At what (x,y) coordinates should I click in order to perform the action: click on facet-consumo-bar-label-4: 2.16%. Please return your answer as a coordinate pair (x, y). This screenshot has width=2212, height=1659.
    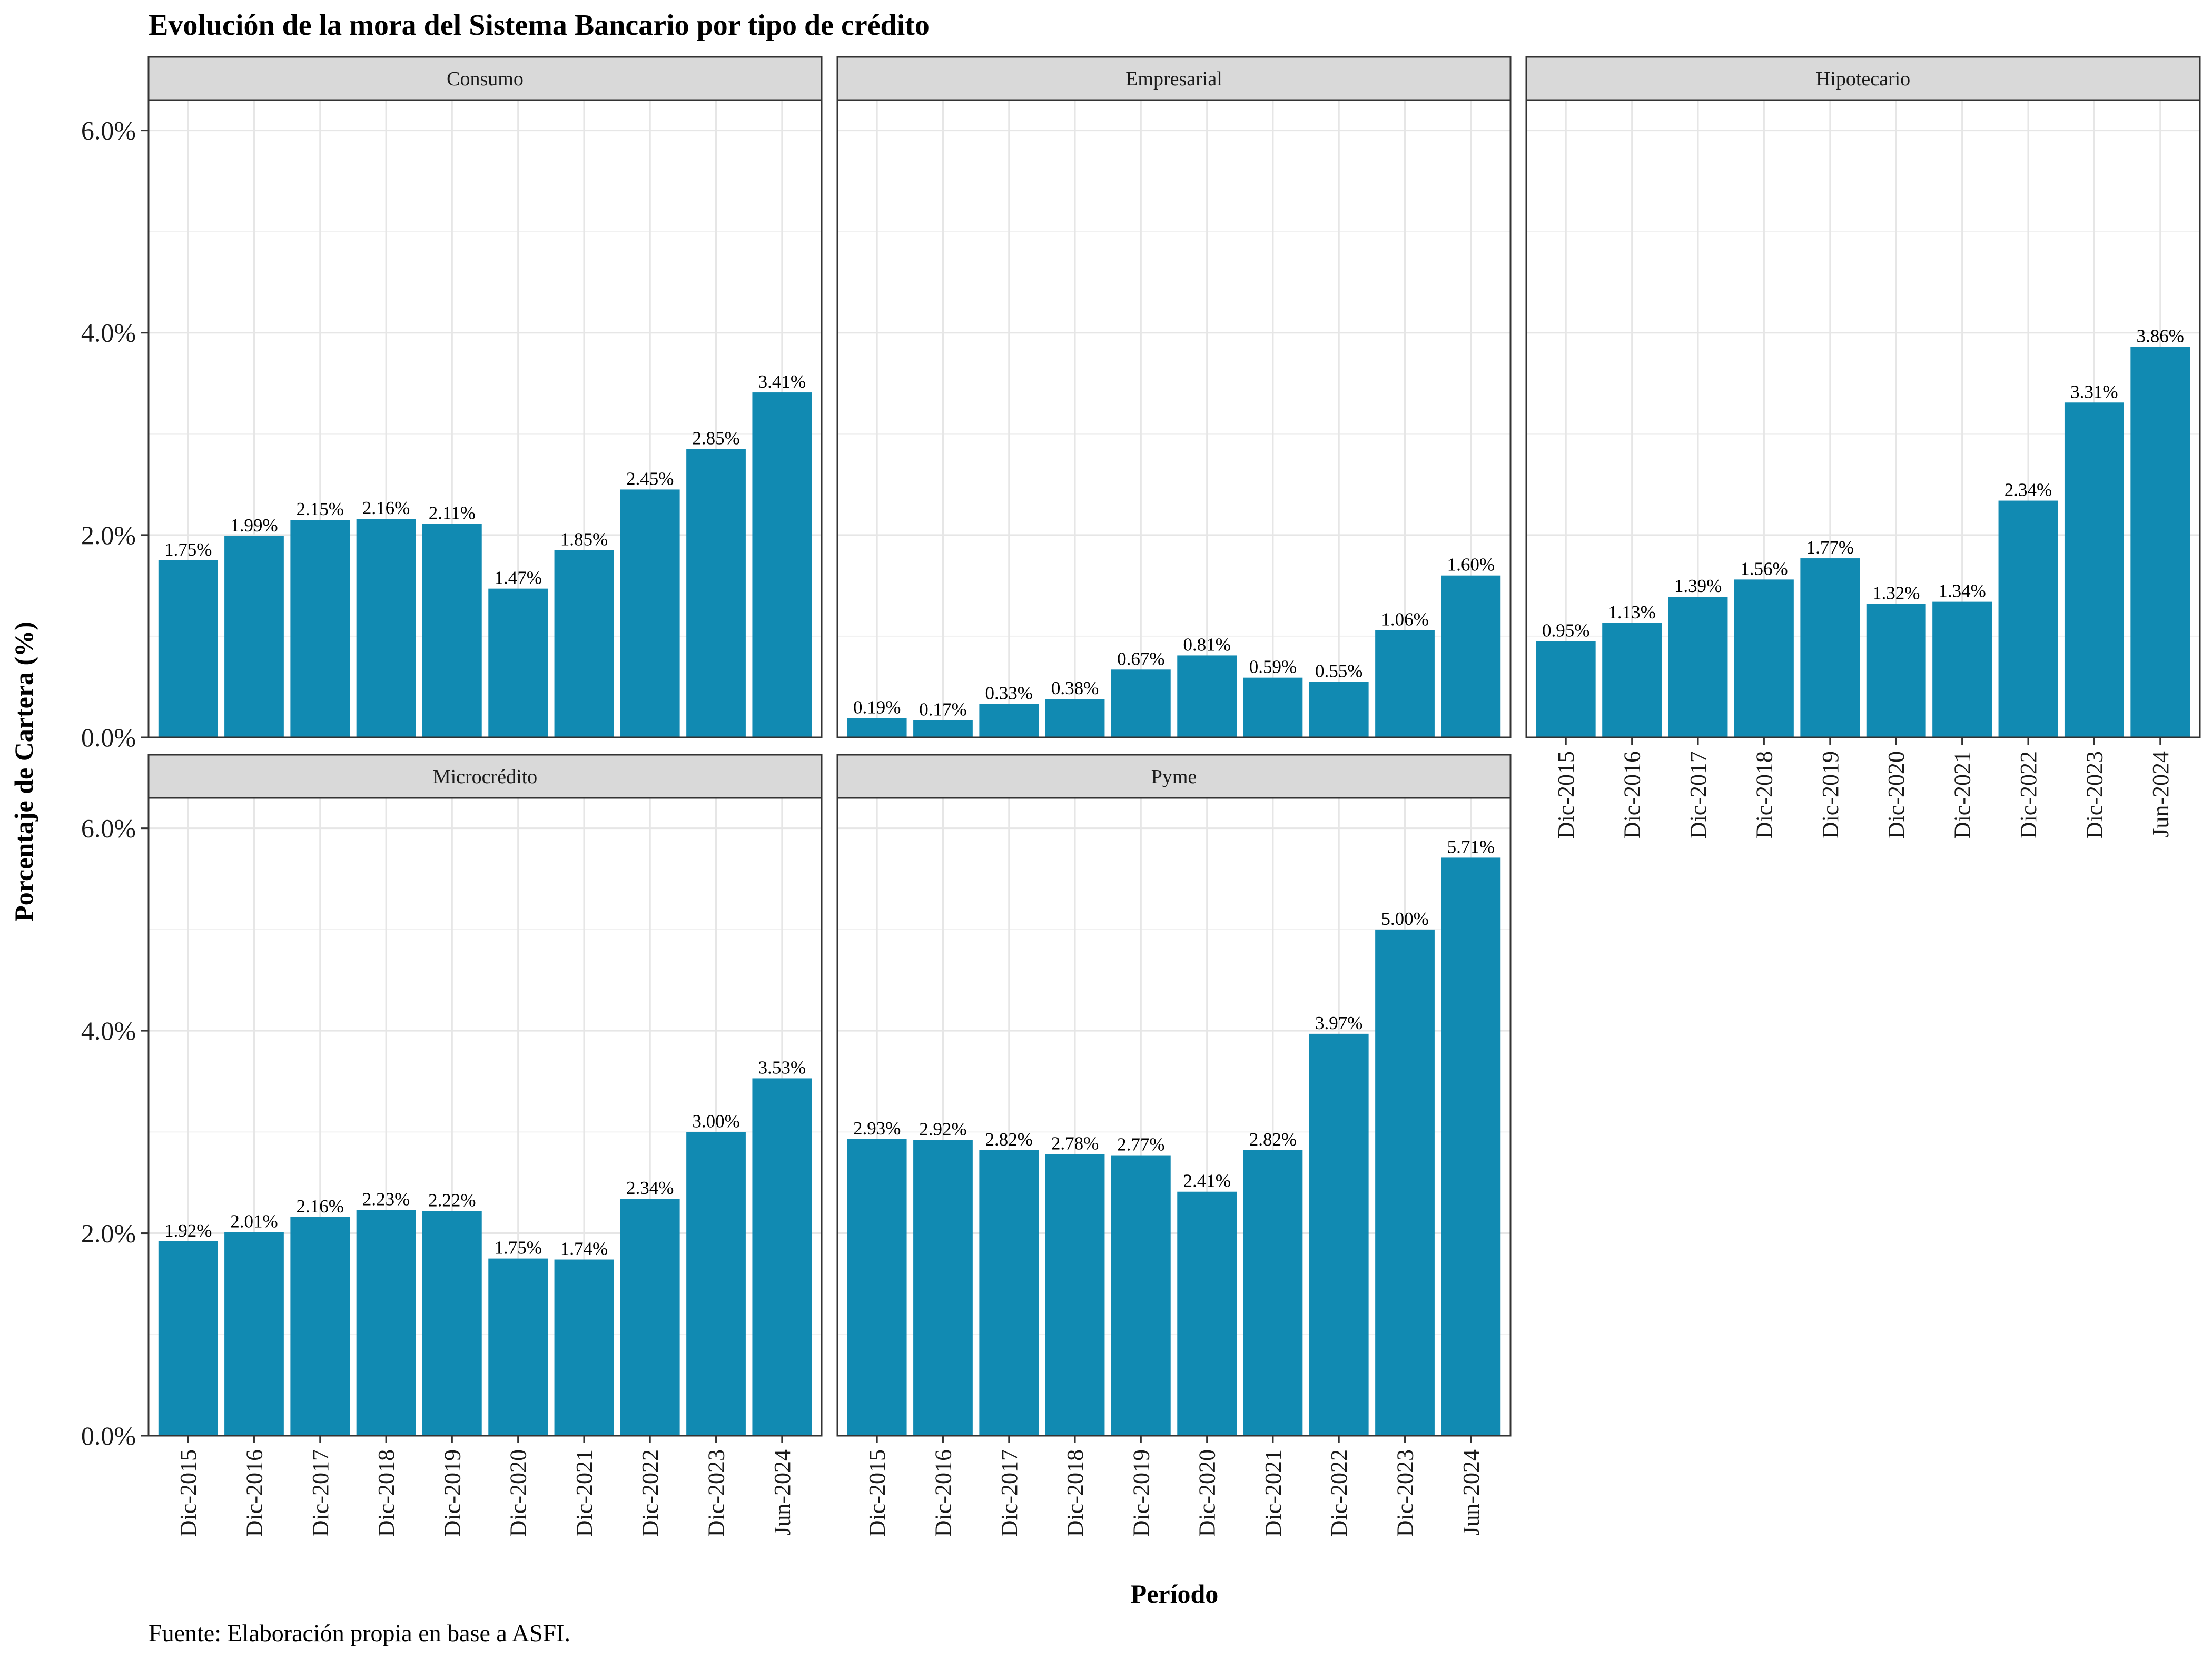
    Looking at the image, I should click on (386, 508).